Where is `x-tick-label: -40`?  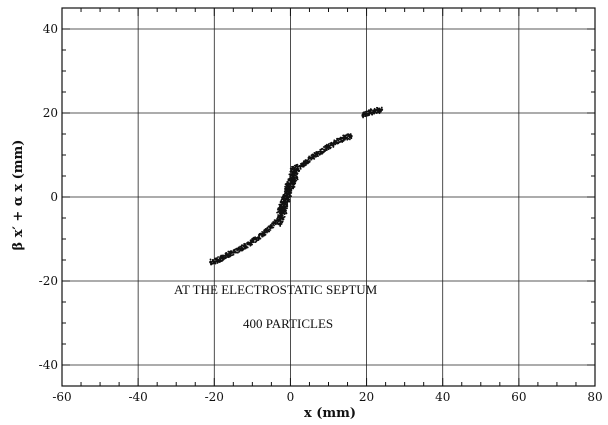 x-tick-label: -40 is located at coordinates (137, 397).